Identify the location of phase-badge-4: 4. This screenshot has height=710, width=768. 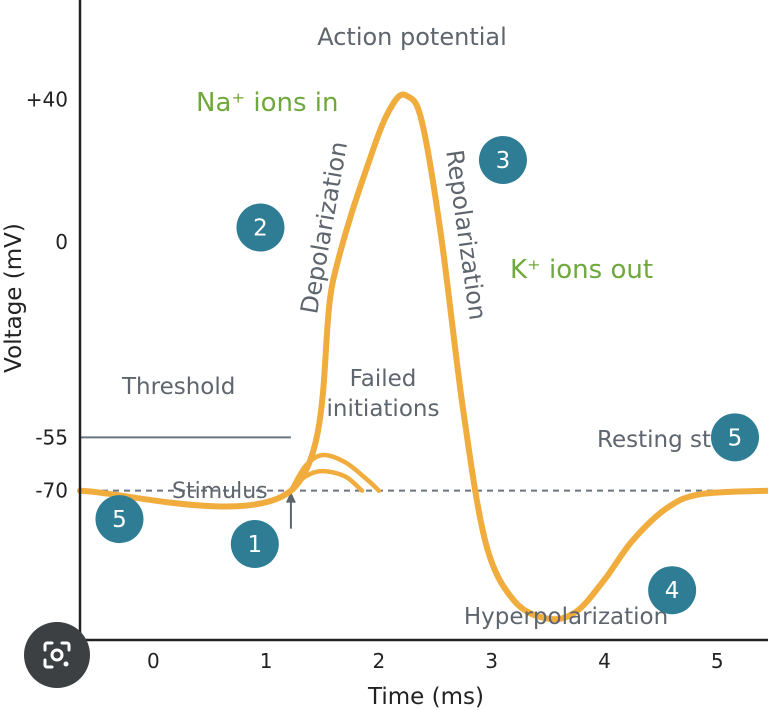
(672, 590).